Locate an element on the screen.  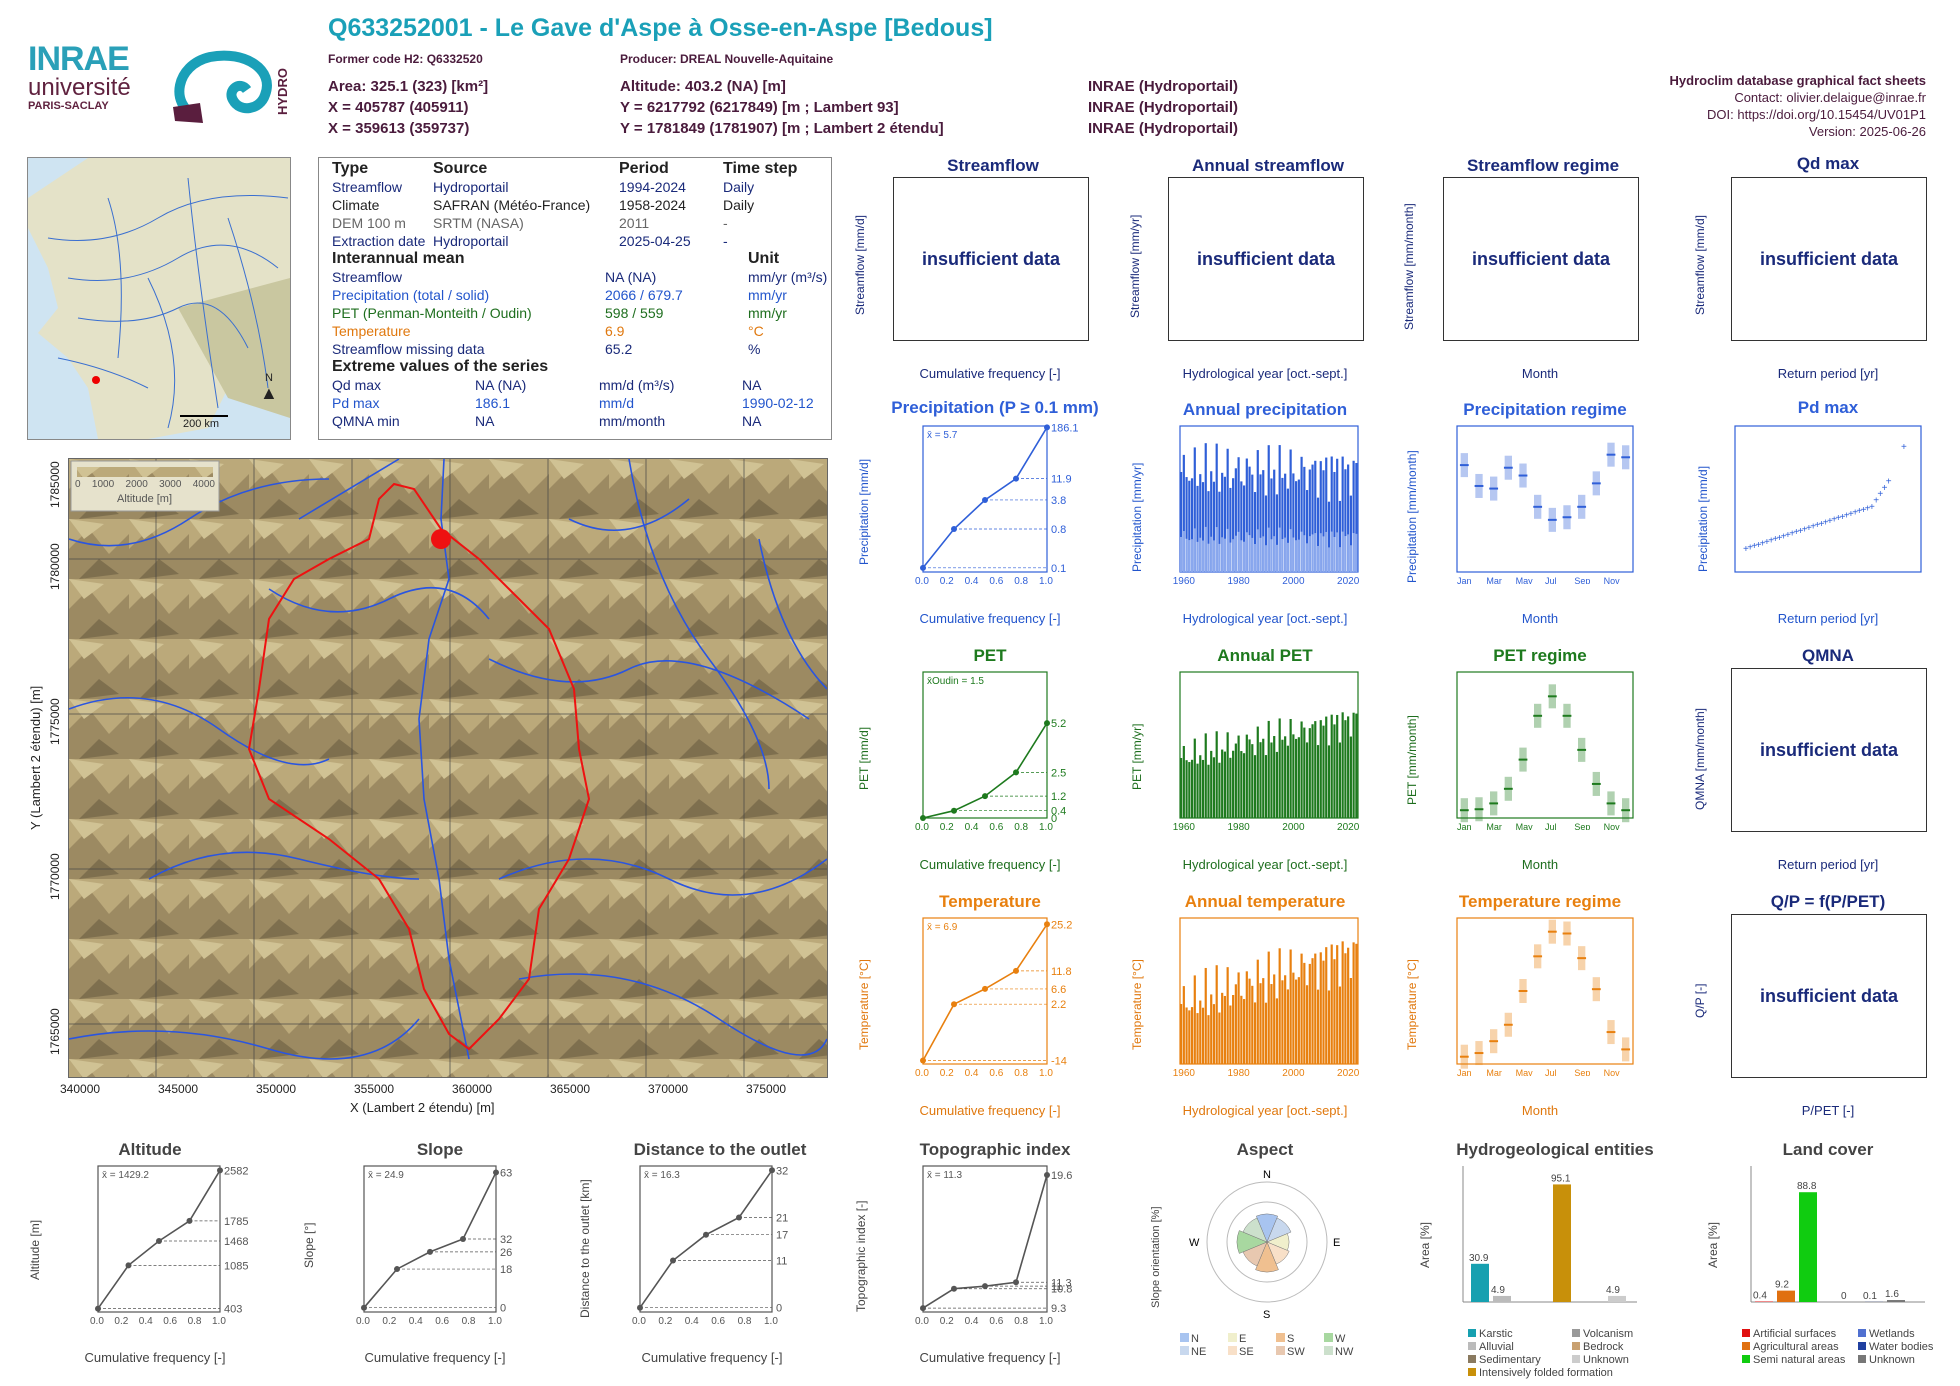
temp-title: Temperature is located at coordinates (990, 901).